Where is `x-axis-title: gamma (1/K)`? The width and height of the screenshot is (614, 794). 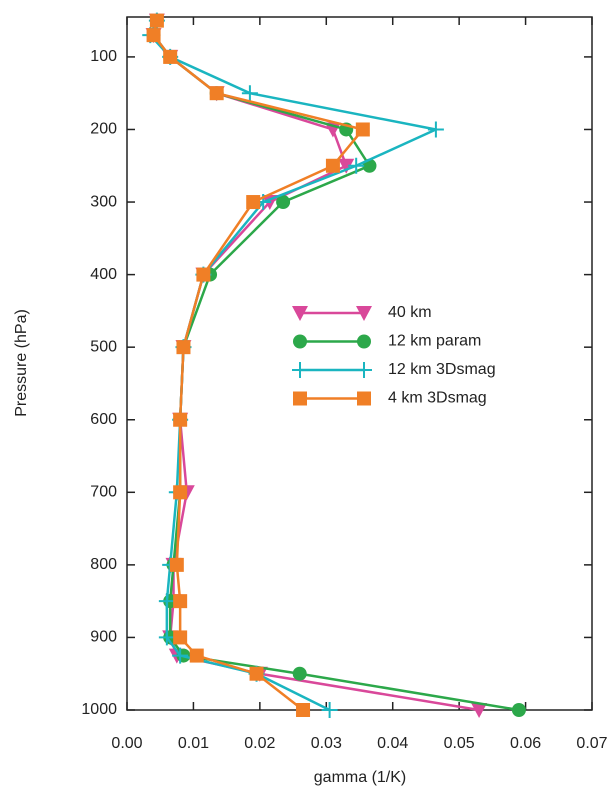
x-axis-title: gamma (1/K) is located at coordinates (360, 777).